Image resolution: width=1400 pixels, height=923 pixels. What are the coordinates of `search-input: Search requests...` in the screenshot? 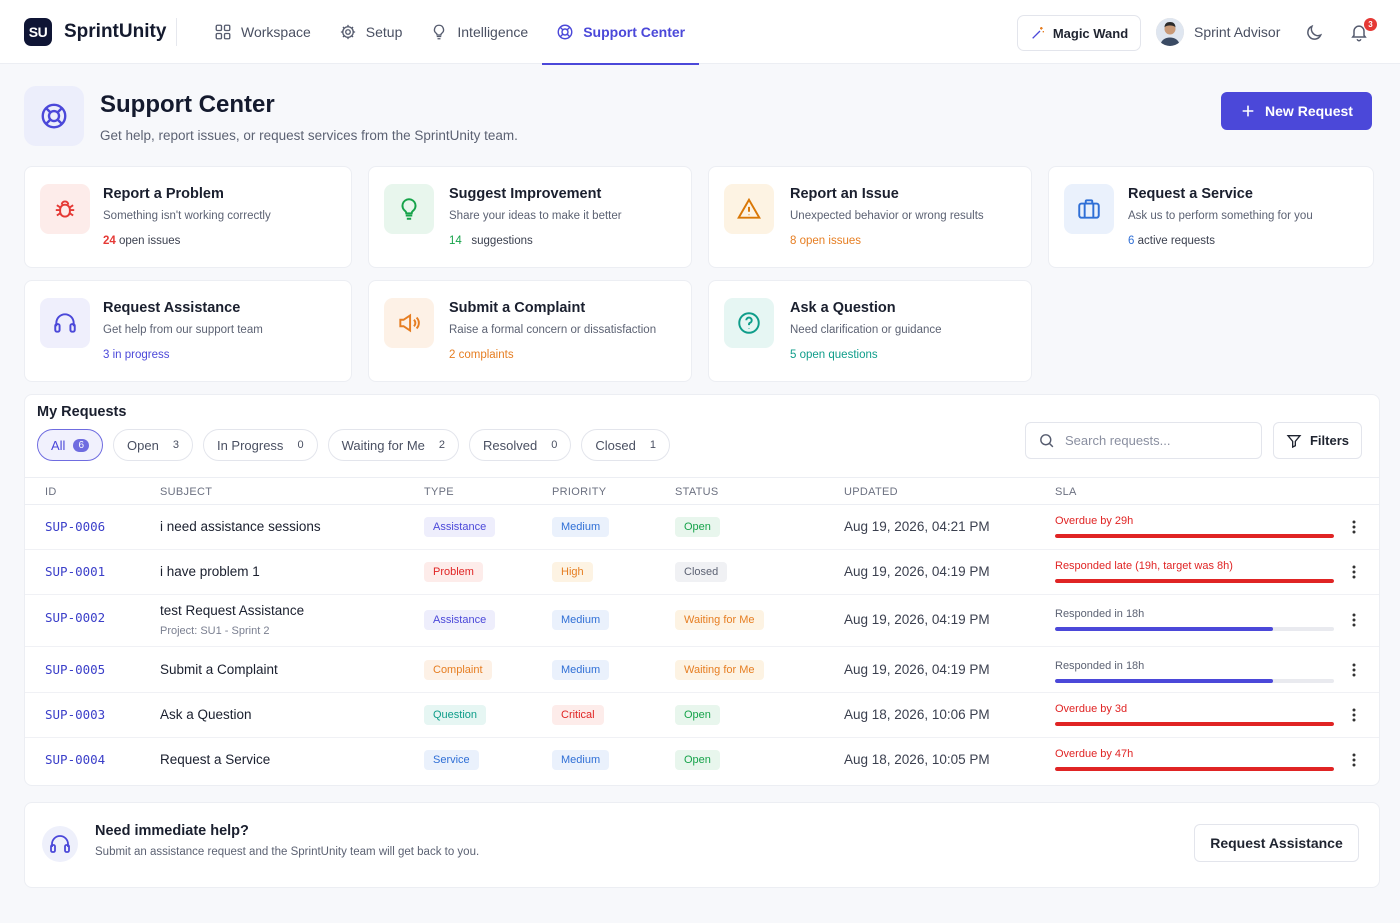 It's located at (1143, 440).